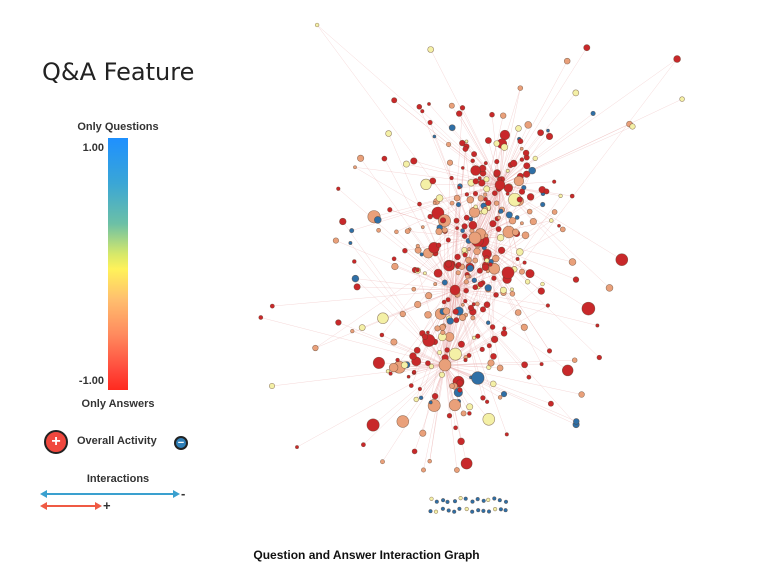 This screenshot has height=575, width=766. What do you see at coordinates (118, 72) in the screenshot?
I see `page-title: Q&A Feature` at bounding box center [118, 72].